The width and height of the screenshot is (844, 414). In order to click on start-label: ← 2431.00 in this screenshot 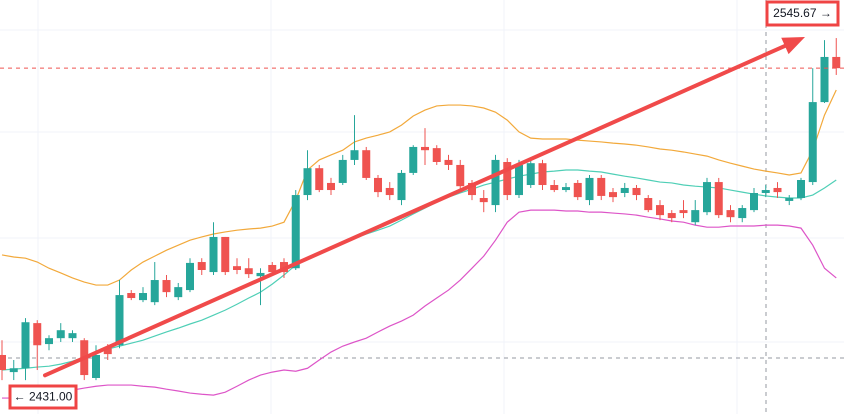, I will do `click(43, 397)`.